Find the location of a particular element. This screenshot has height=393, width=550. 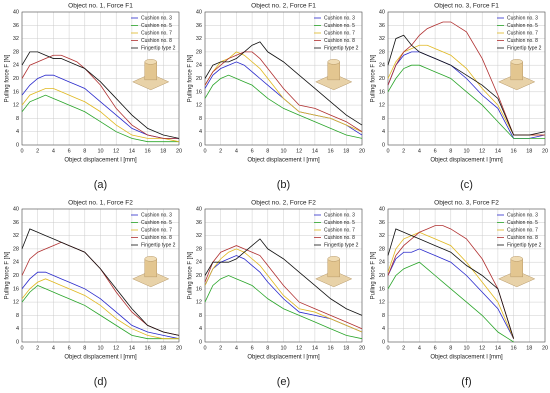

y-tick-label: 8 is located at coordinates (17, 316).